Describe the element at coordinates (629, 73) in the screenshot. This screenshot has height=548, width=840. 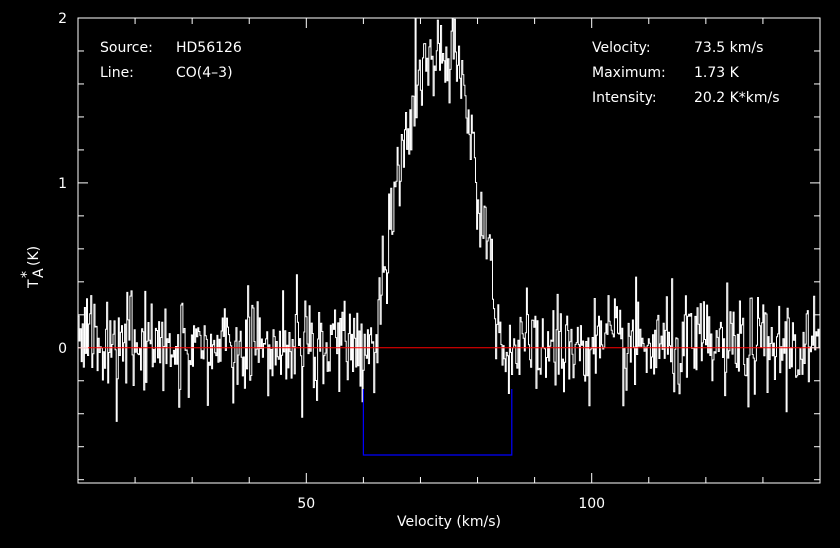
I see `info-right-key-1: Maximum:` at that location.